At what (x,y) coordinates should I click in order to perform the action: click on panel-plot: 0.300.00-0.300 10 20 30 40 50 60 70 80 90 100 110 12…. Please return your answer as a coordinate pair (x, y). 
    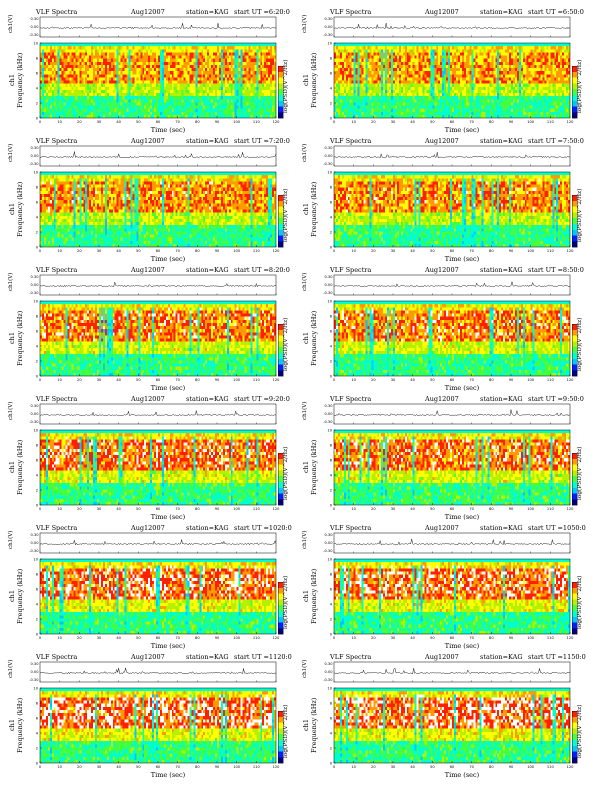
    Looking at the image, I should click on (450, 586).